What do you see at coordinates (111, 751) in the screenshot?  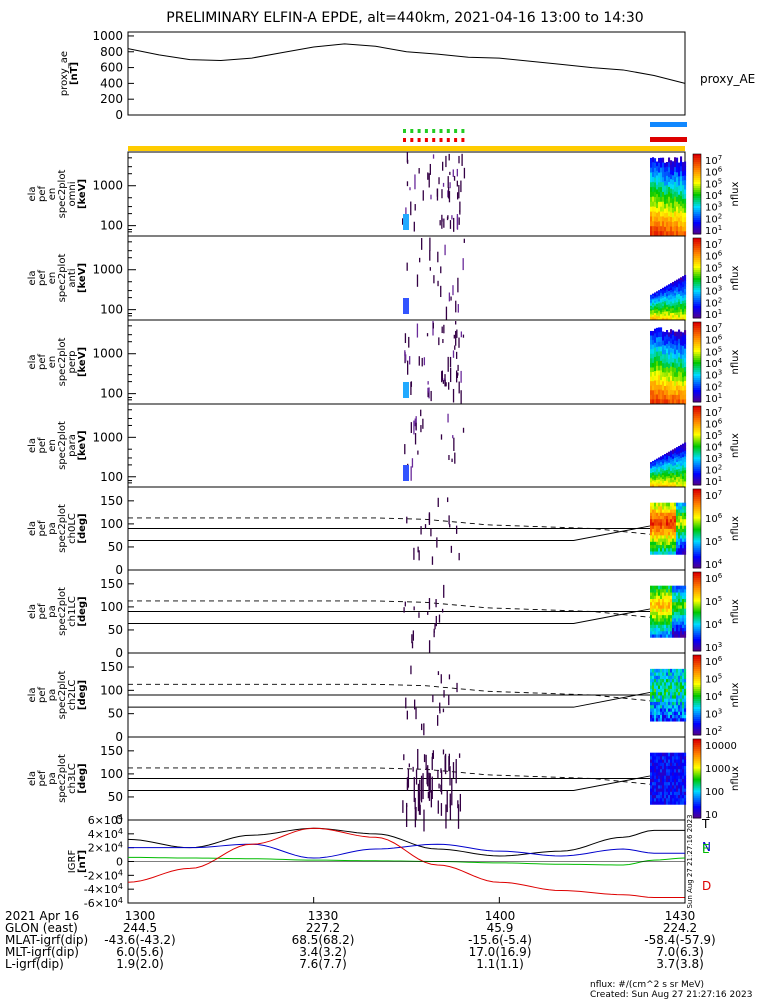 I see `y-tick-label: 150` at bounding box center [111, 751].